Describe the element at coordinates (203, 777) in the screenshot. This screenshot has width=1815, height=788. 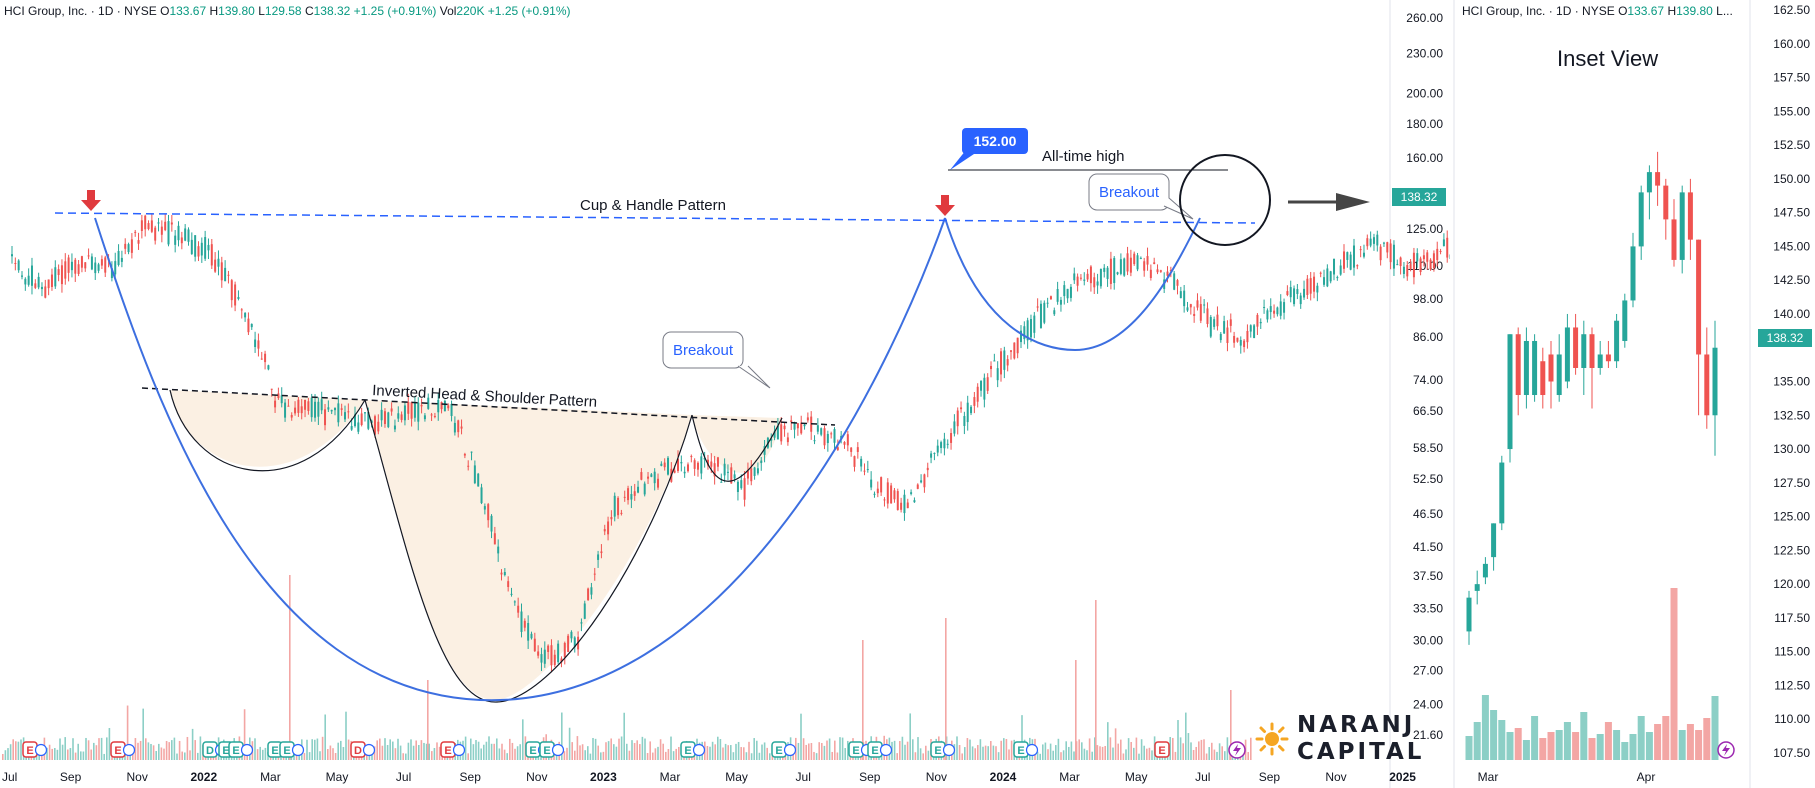
I see `x-tick-label: 2022` at that location.